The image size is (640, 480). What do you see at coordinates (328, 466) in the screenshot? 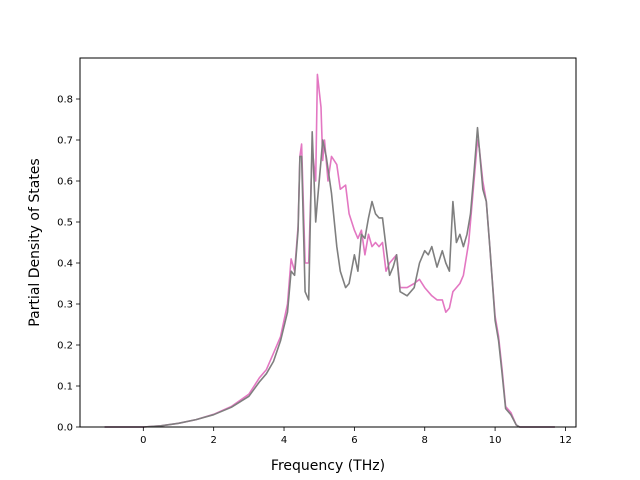
I see `x-axis-label: Frequency (THz)` at bounding box center [328, 466].